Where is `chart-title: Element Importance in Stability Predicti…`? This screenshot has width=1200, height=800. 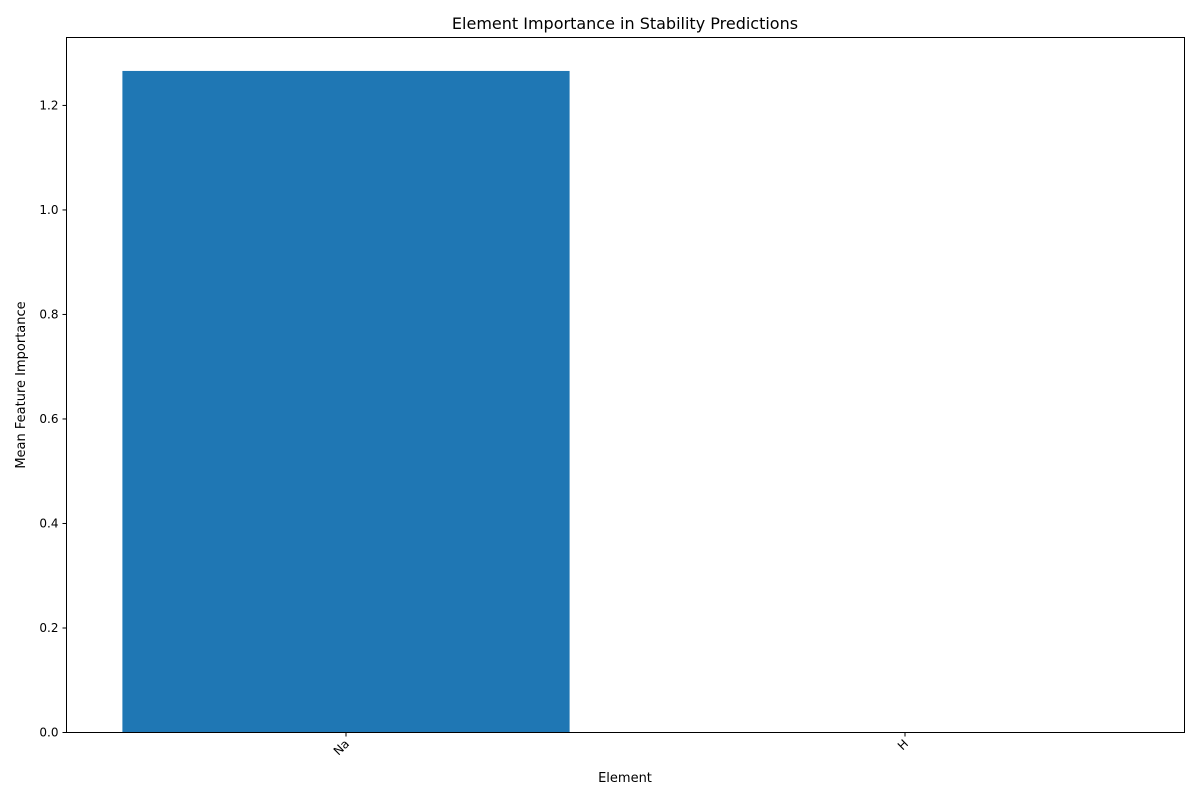
chart-title: Element Importance in Stability Predicti… is located at coordinates (625, 23).